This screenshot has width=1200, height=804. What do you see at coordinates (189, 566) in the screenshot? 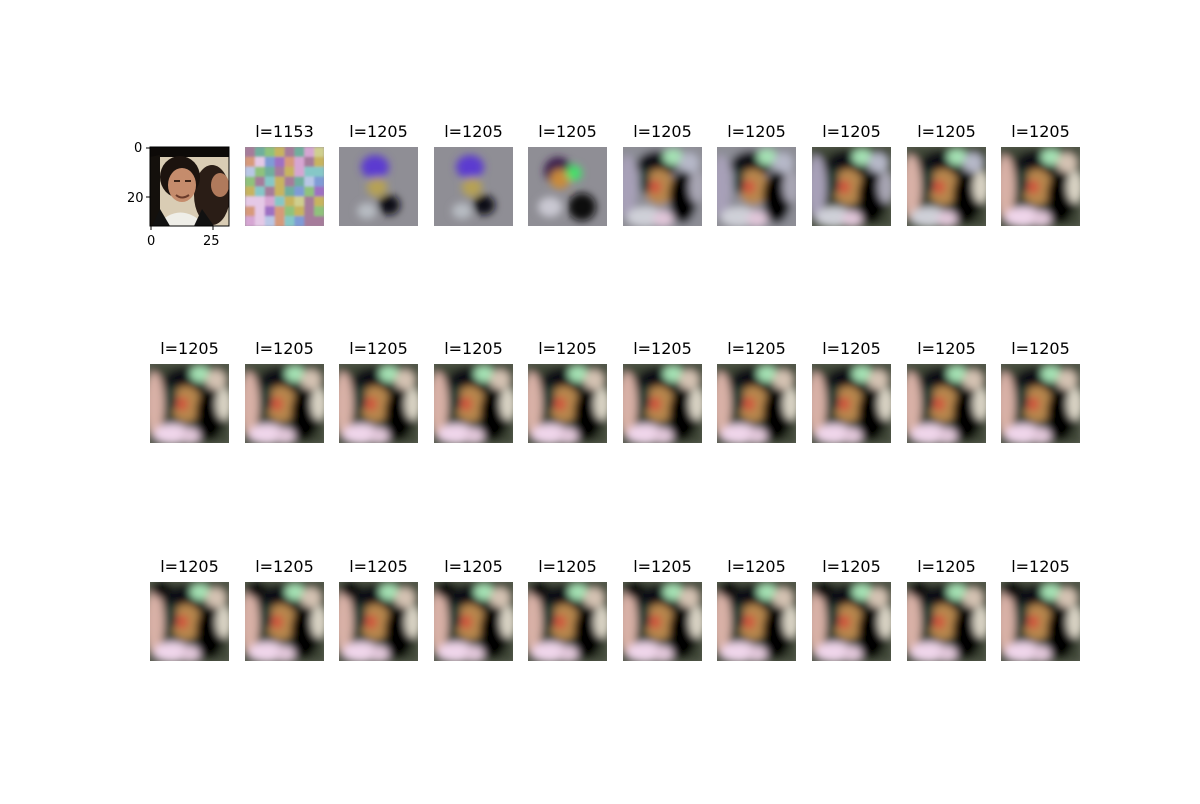
I see `panel-title-20: l=1205` at bounding box center [189, 566].